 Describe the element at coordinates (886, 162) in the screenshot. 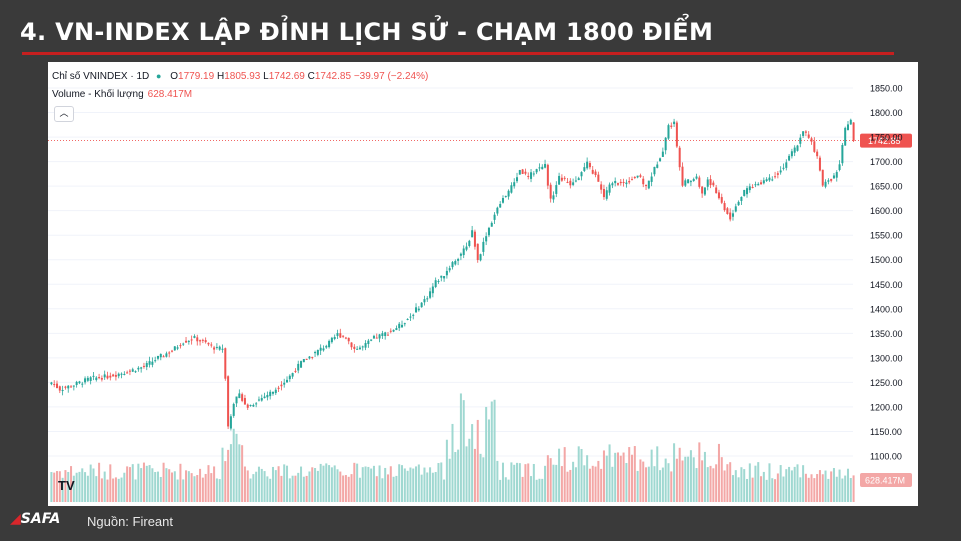

I see `y-tick-label: 1700.00` at that location.